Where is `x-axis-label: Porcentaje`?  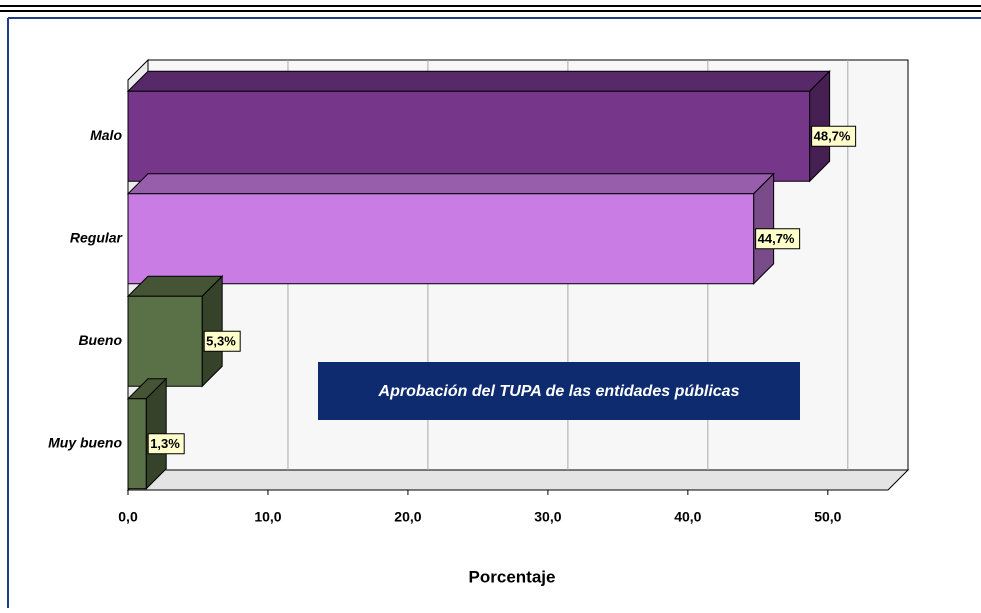
x-axis-label: Porcentaje is located at coordinates (512, 576).